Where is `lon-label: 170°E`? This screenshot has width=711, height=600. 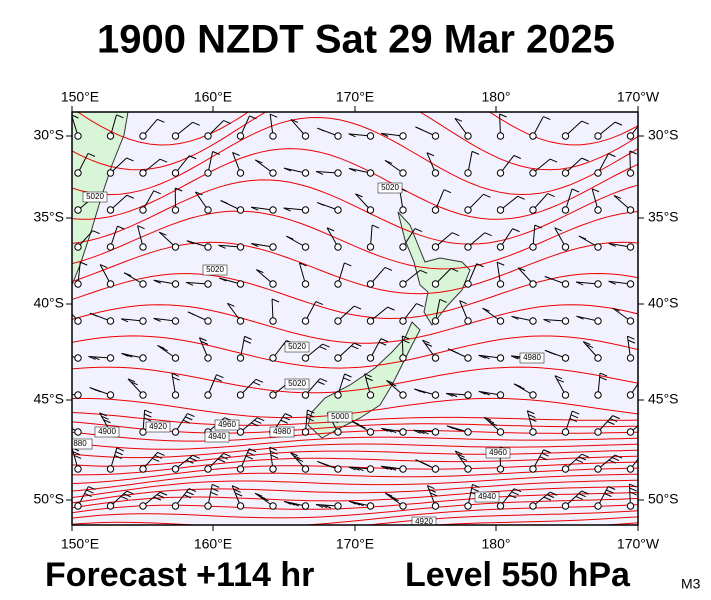
lon-label: 170°E is located at coordinates (355, 544).